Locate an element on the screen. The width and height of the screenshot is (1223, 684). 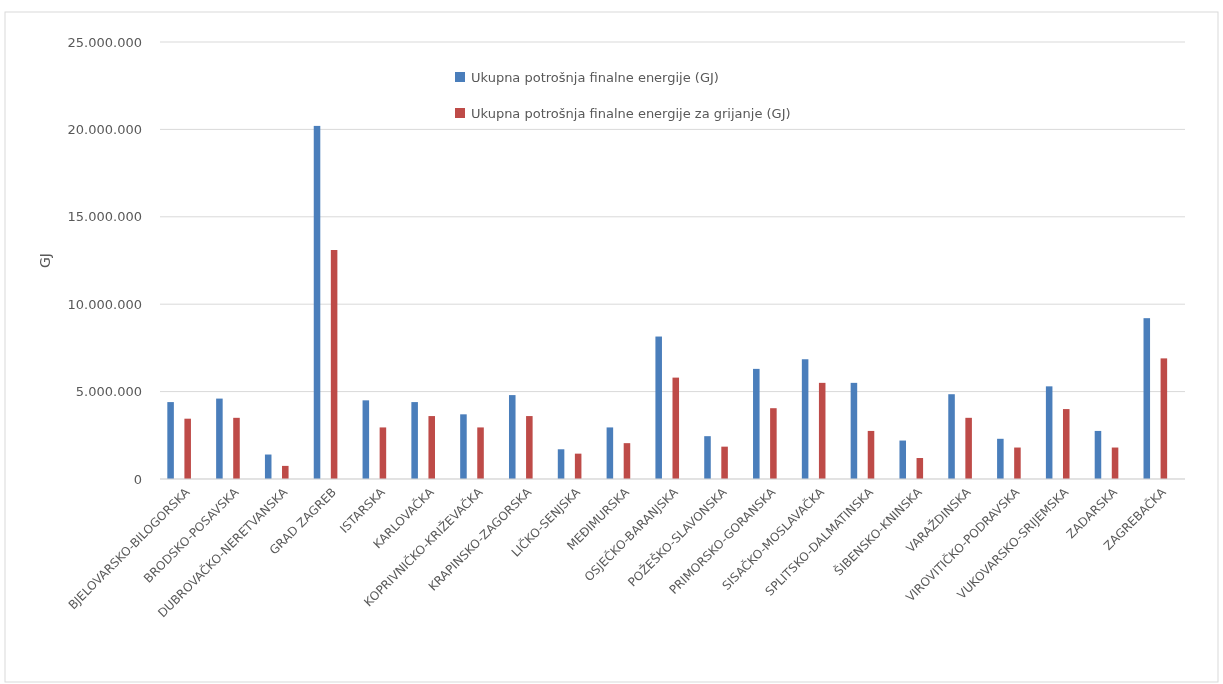
y-tick-label: 0 is located at coordinates (137, 479).